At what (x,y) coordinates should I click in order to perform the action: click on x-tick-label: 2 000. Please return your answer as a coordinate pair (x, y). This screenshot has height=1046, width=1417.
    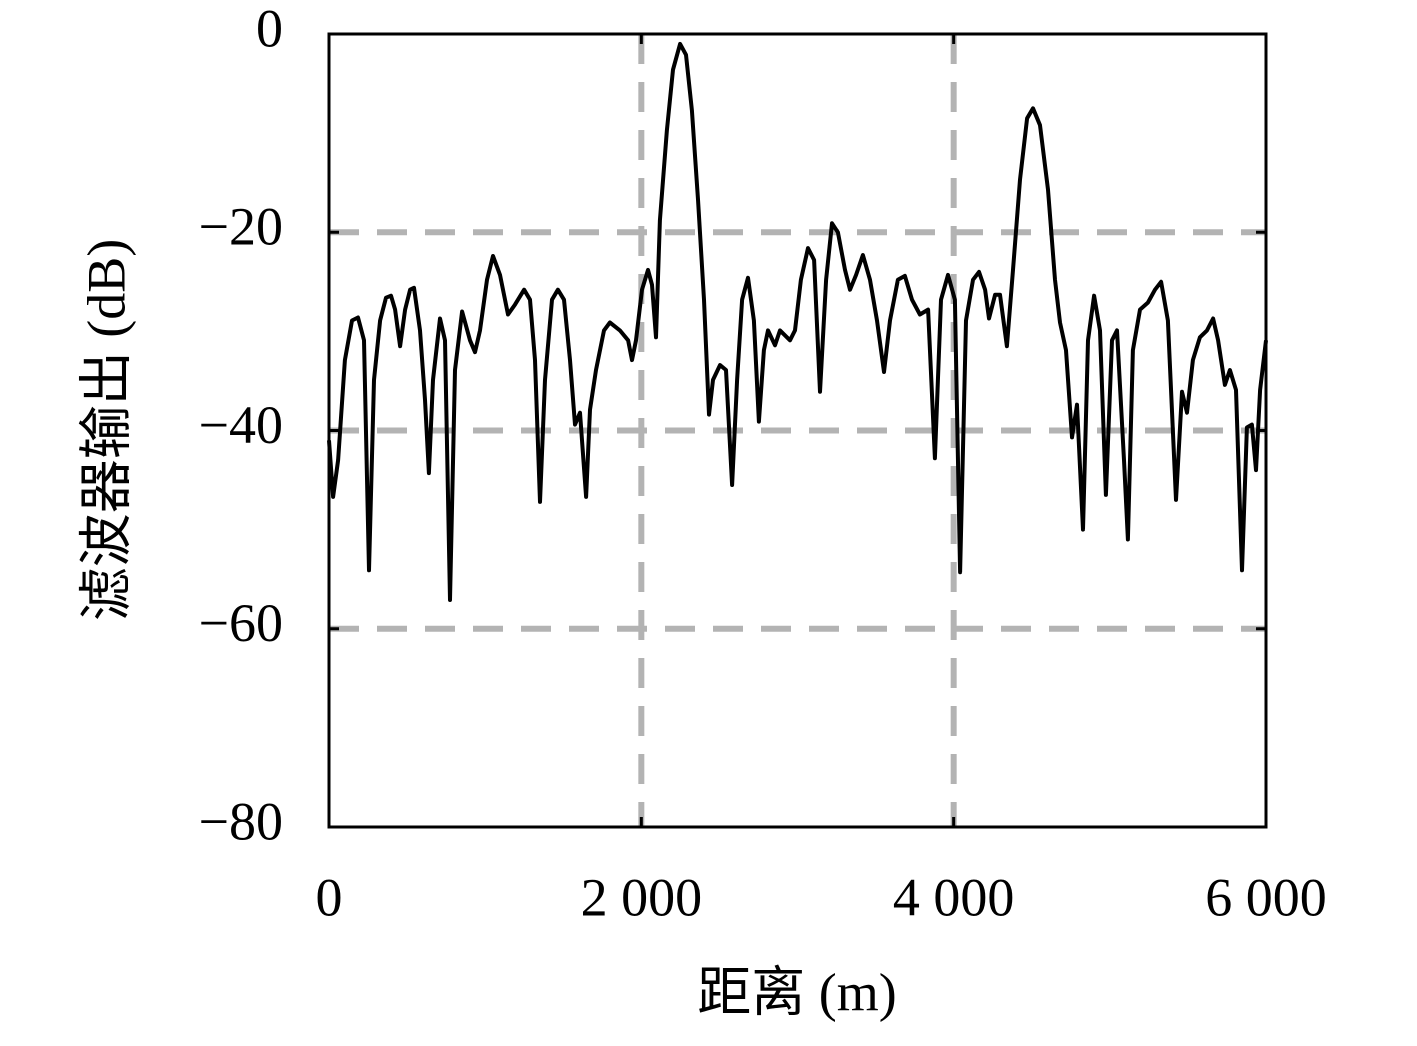
    Looking at the image, I should click on (642, 897).